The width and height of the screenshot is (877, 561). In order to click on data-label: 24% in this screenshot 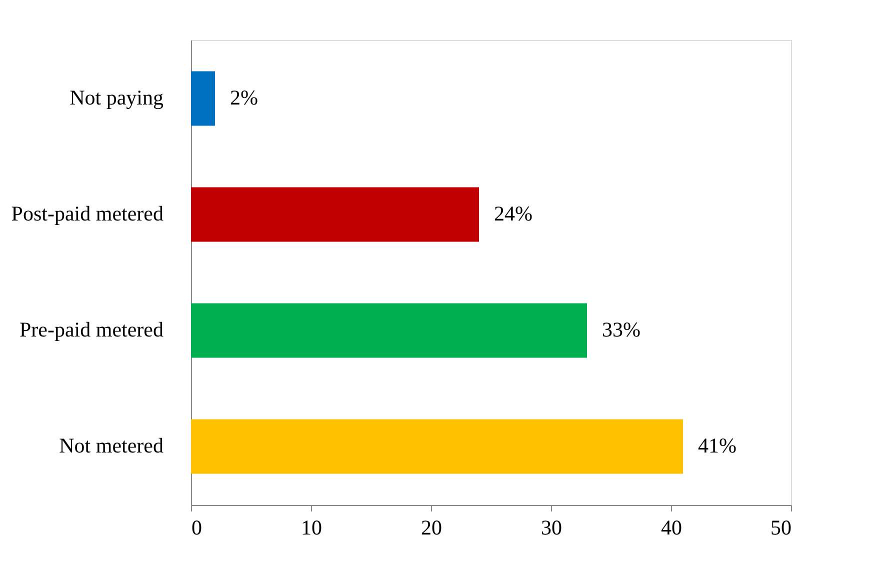, I will do `click(513, 214)`.